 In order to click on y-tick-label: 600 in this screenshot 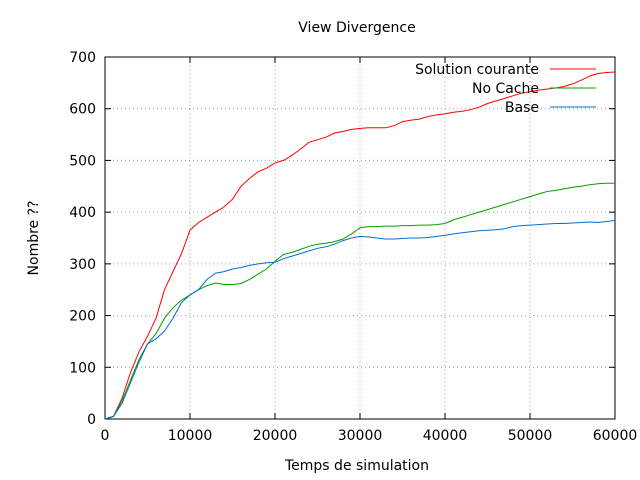, I will do `click(82, 110)`.